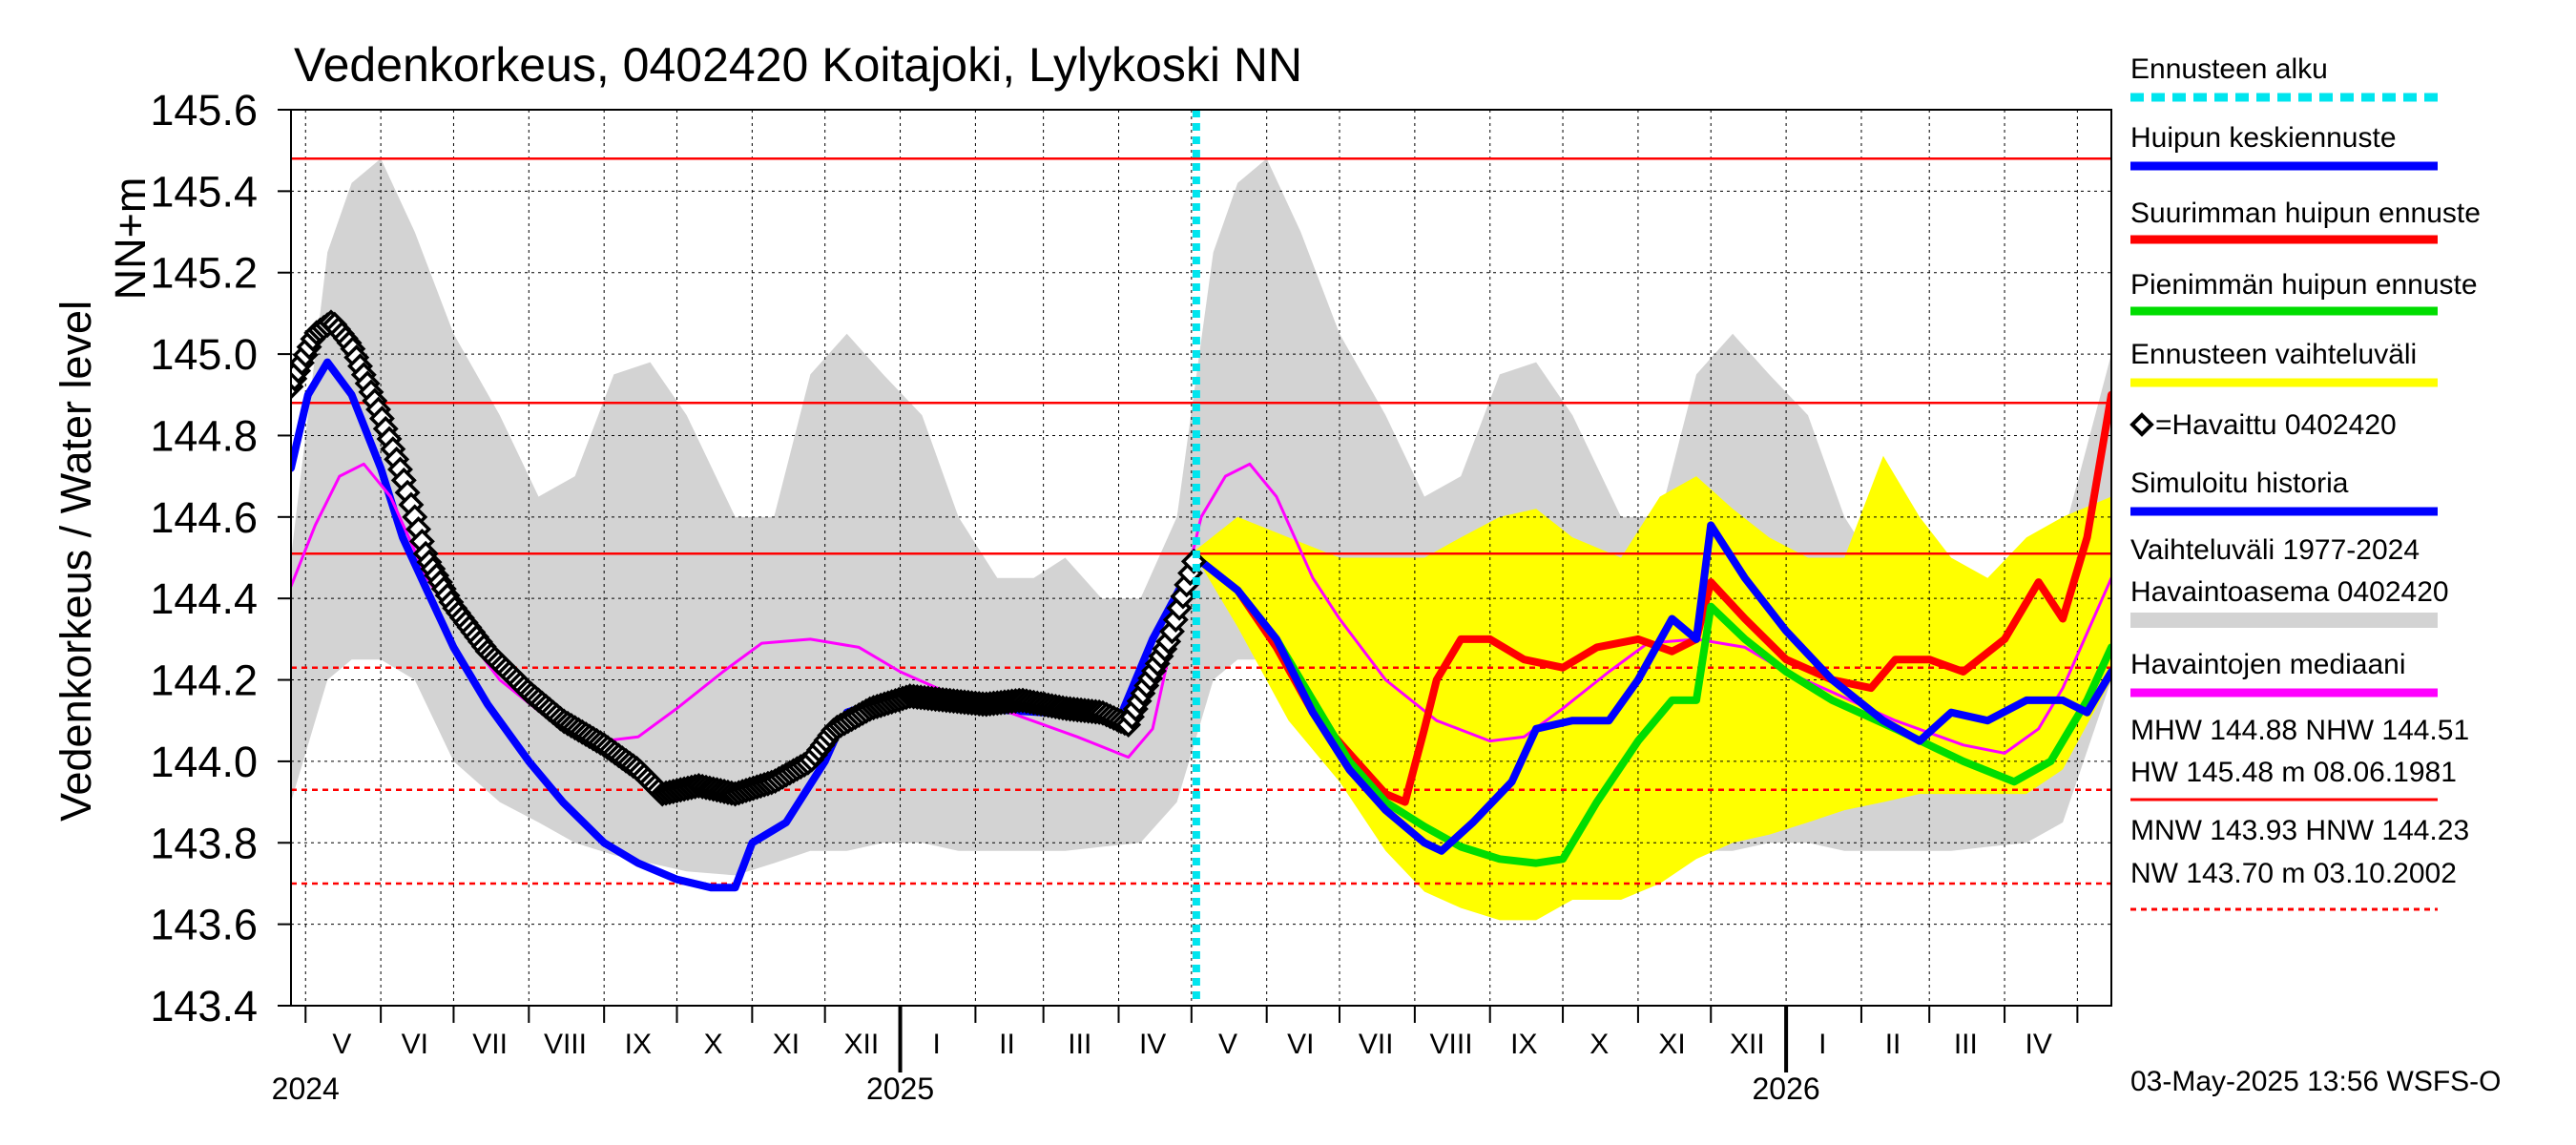 The height and width of the screenshot is (1145, 2576). What do you see at coordinates (2239, 484) in the screenshot?
I see `legend-label: Simuloitu historia` at bounding box center [2239, 484].